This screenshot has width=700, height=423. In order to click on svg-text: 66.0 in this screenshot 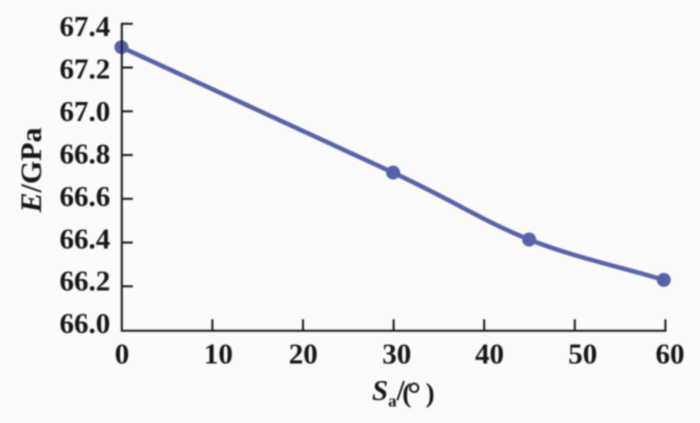, I will do `click(84, 324)`.